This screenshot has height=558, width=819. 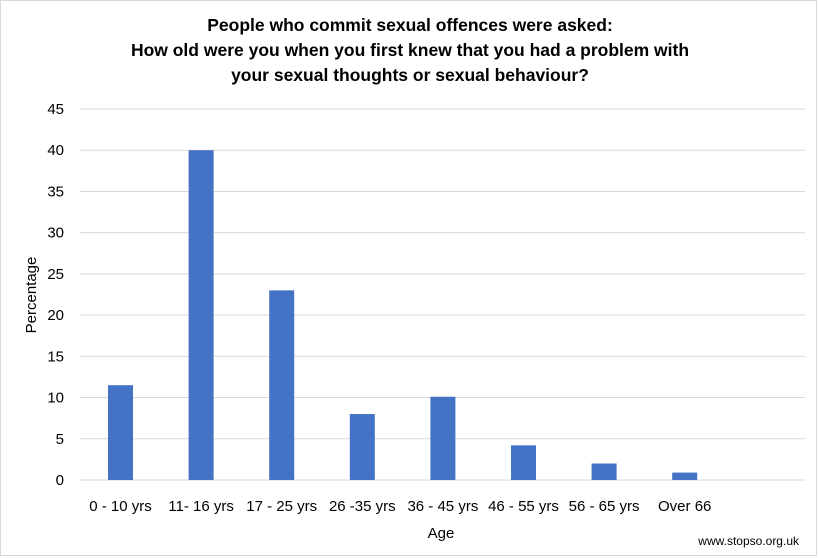 I want to click on y-tick-label: 30, so click(x=55, y=233).